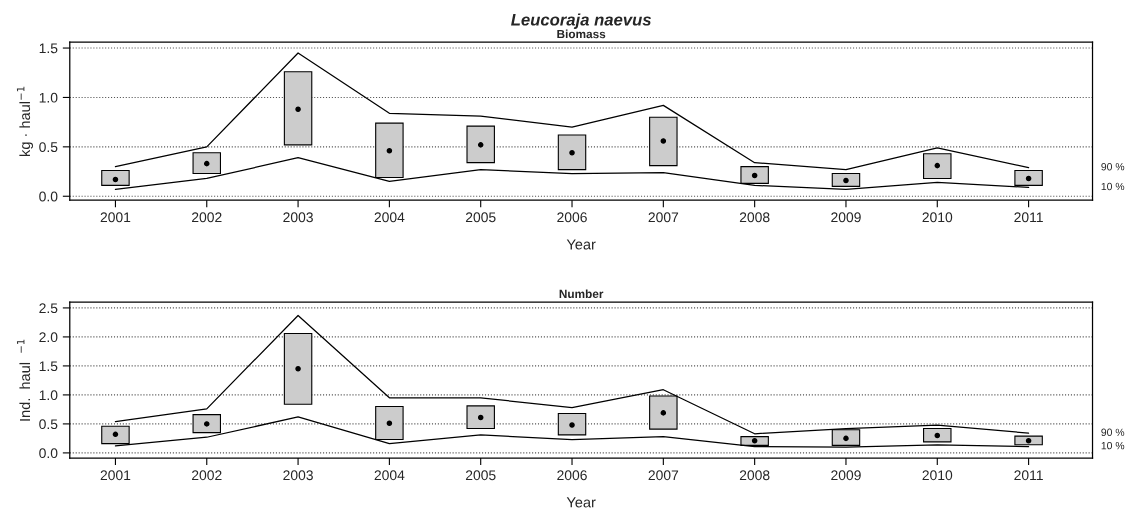 This screenshot has width=1144, height=520. What do you see at coordinates (24, 121) in the screenshot?
I see `y-axis-title: kg · haul$^{−1}$` at bounding box center [24, 121].